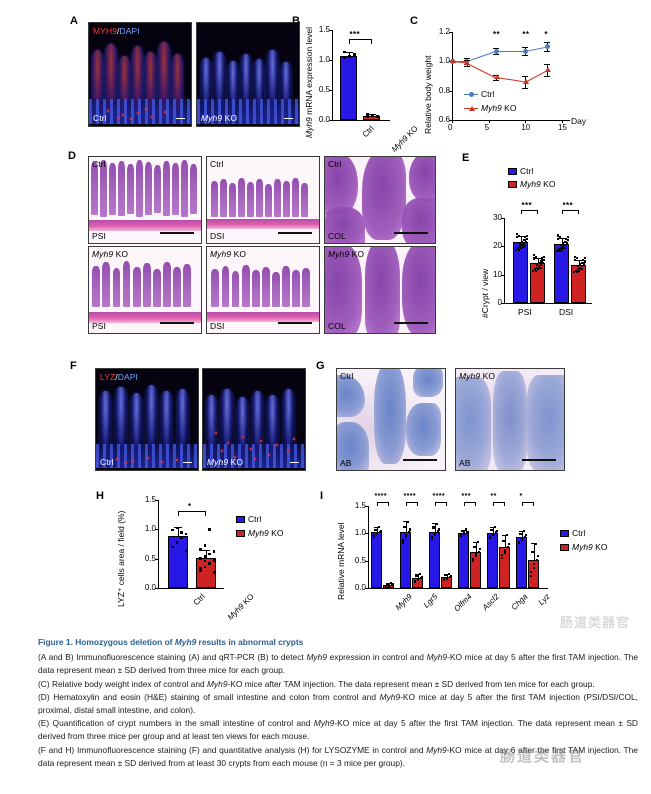 This screenshot has height=794, width=651. I want to click on panel-i-significance-label: ****, so click(380, 496).